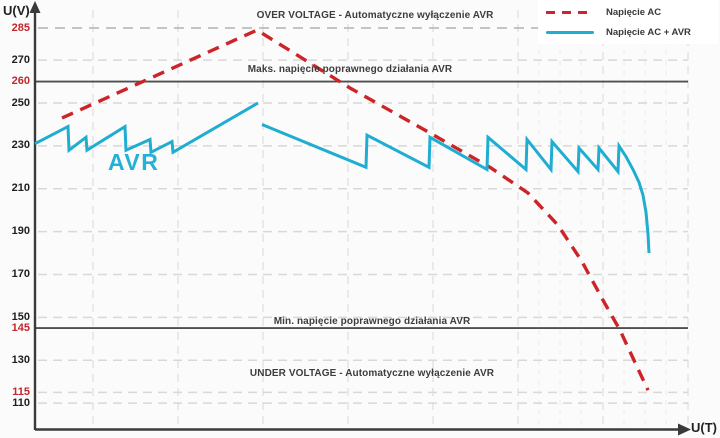  Describe the element at coordinates (372, 321) in the screenshot. I see `min-avr-annotation: Min. napięcie poprawnego działania AVR` at that location.